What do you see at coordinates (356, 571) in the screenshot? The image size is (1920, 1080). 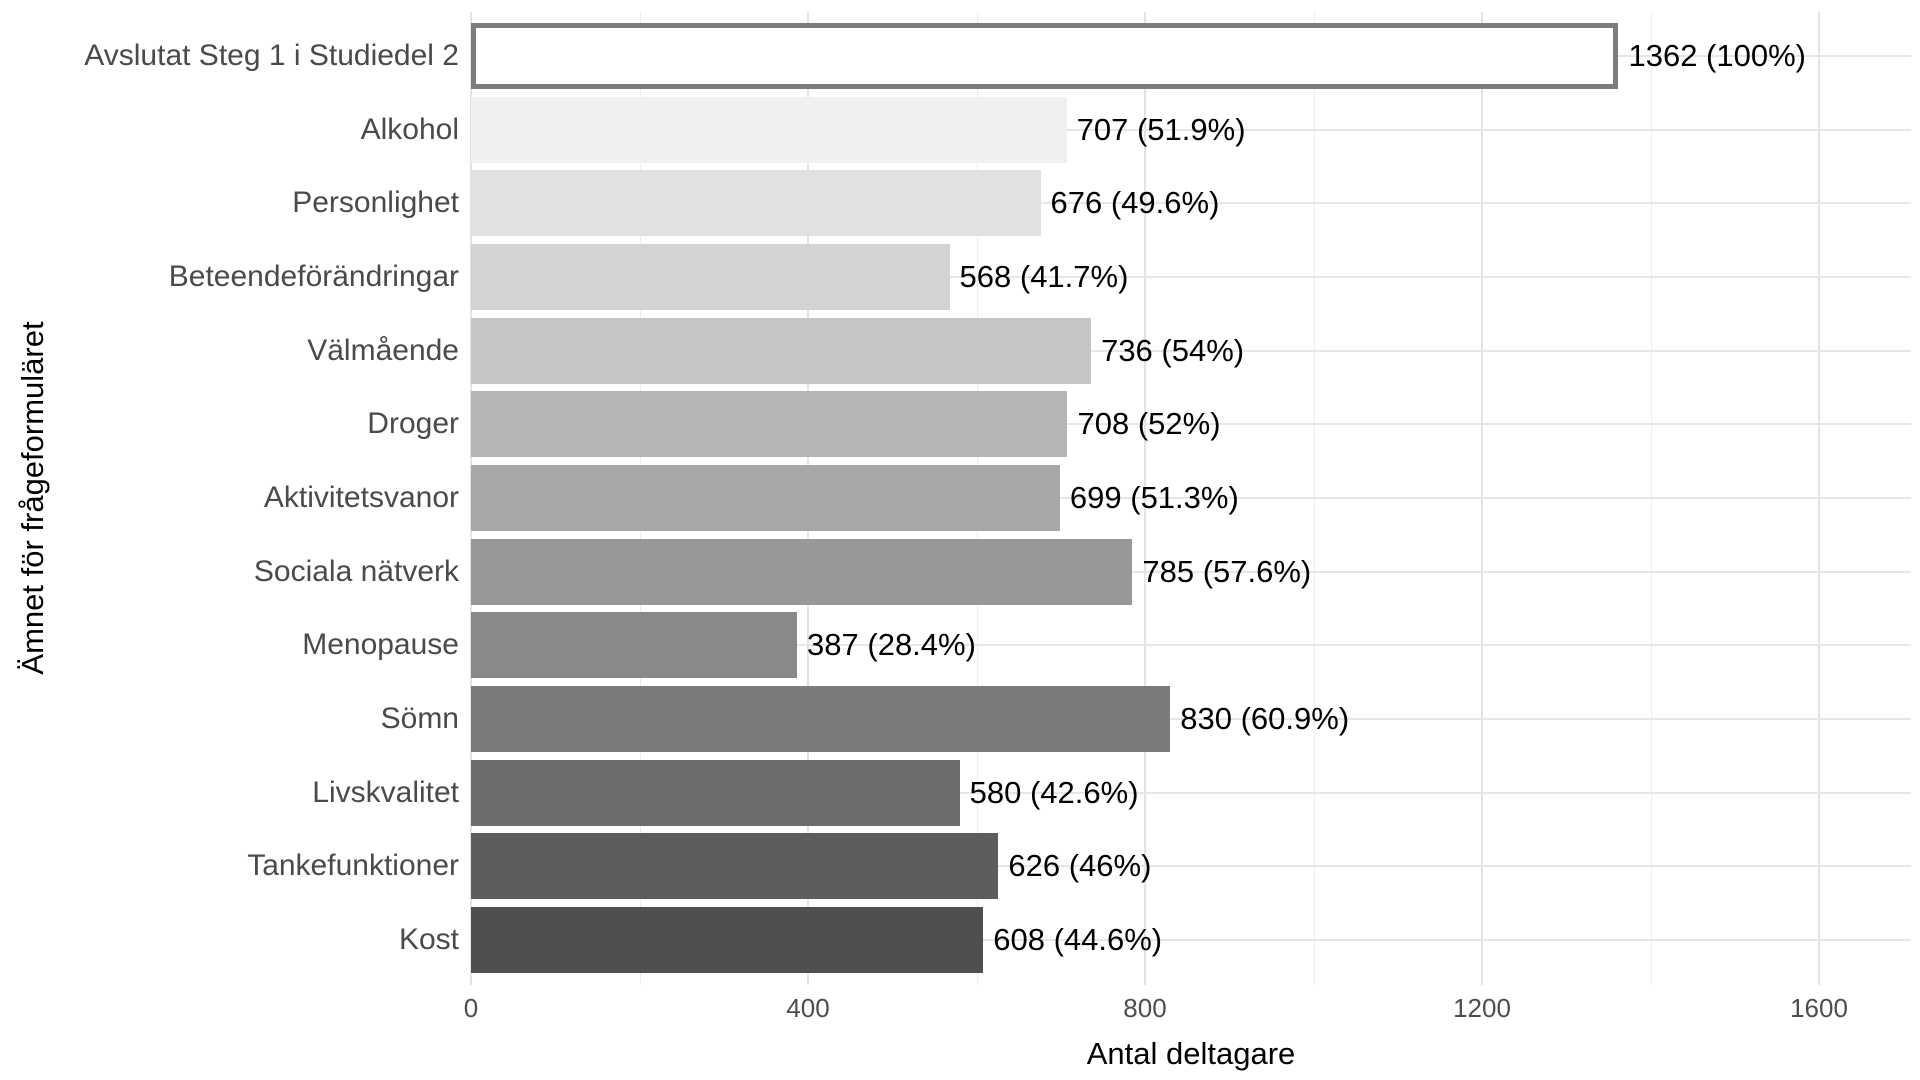 I see `category-label: Sociala nätverk` at bounding box center [356, 571].